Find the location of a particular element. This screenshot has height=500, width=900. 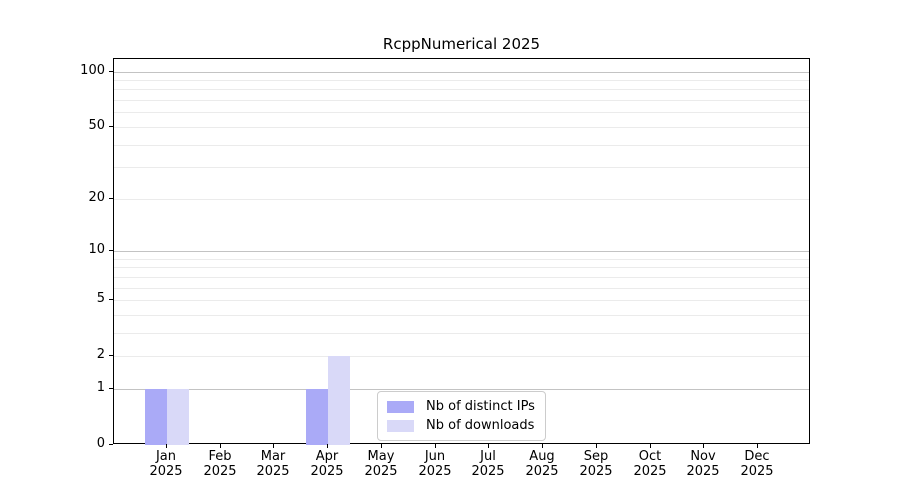

x-tick-label-dec: Dec 2025 is located at coordinates (757, 464).